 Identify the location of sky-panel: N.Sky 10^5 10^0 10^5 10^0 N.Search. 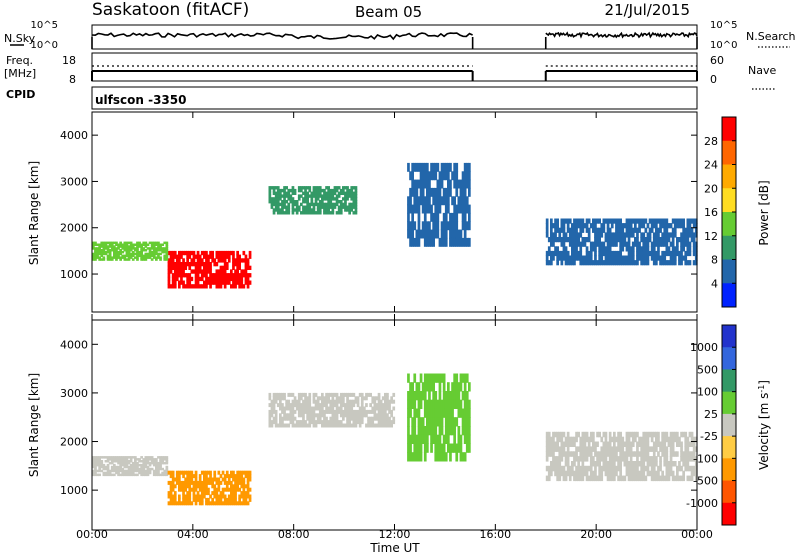
(400, 35).